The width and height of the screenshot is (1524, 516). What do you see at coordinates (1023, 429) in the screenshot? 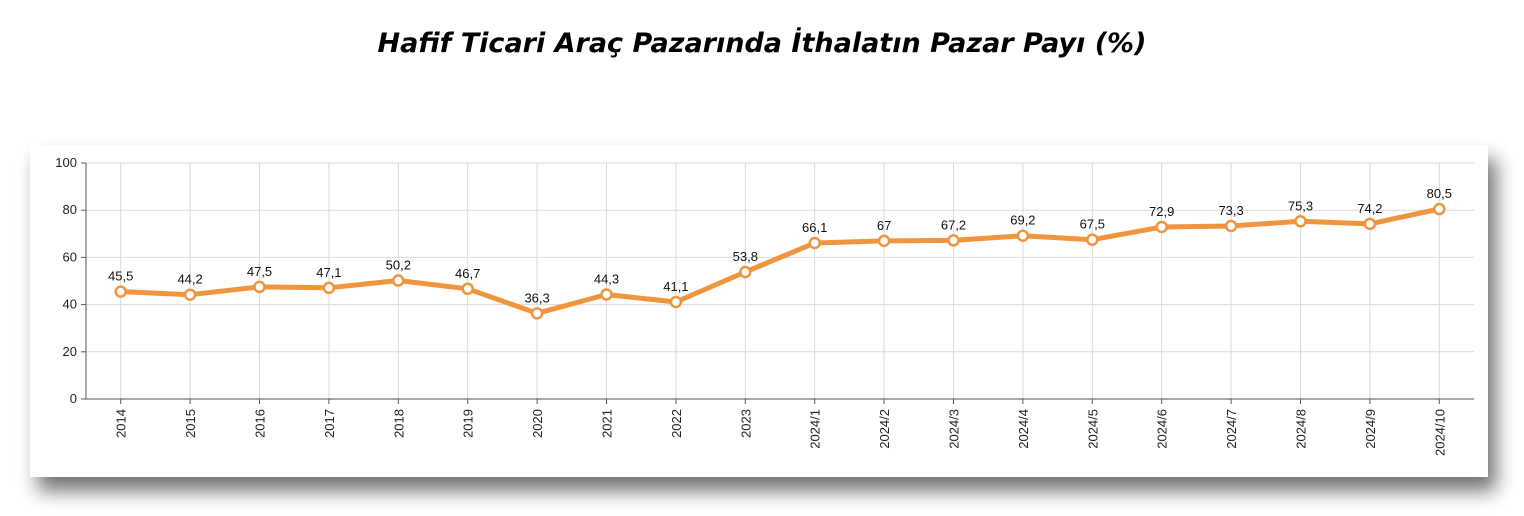
I see `x-tick-label: 2024/4` at bounding box center [1023, 429].